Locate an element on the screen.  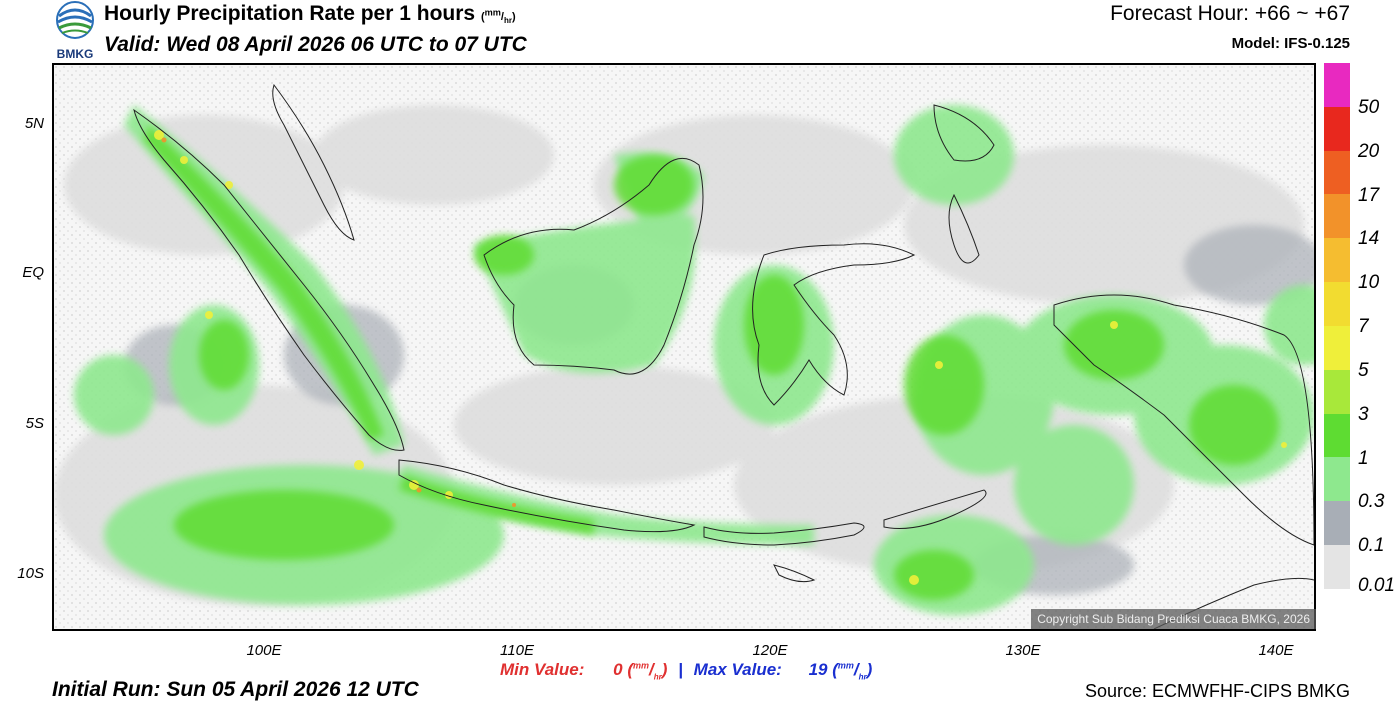
legend-label: 0.3 is located at coordinates (1371, 502).